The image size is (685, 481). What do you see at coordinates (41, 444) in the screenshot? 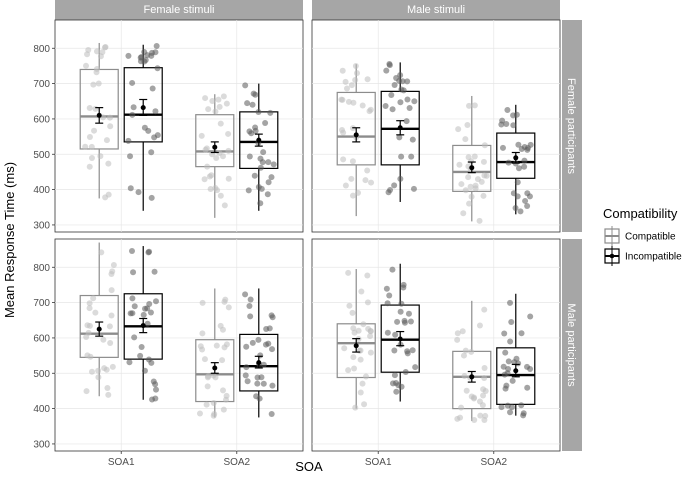
I see `y-tick-label: 300` at bounding box center [41, 444].